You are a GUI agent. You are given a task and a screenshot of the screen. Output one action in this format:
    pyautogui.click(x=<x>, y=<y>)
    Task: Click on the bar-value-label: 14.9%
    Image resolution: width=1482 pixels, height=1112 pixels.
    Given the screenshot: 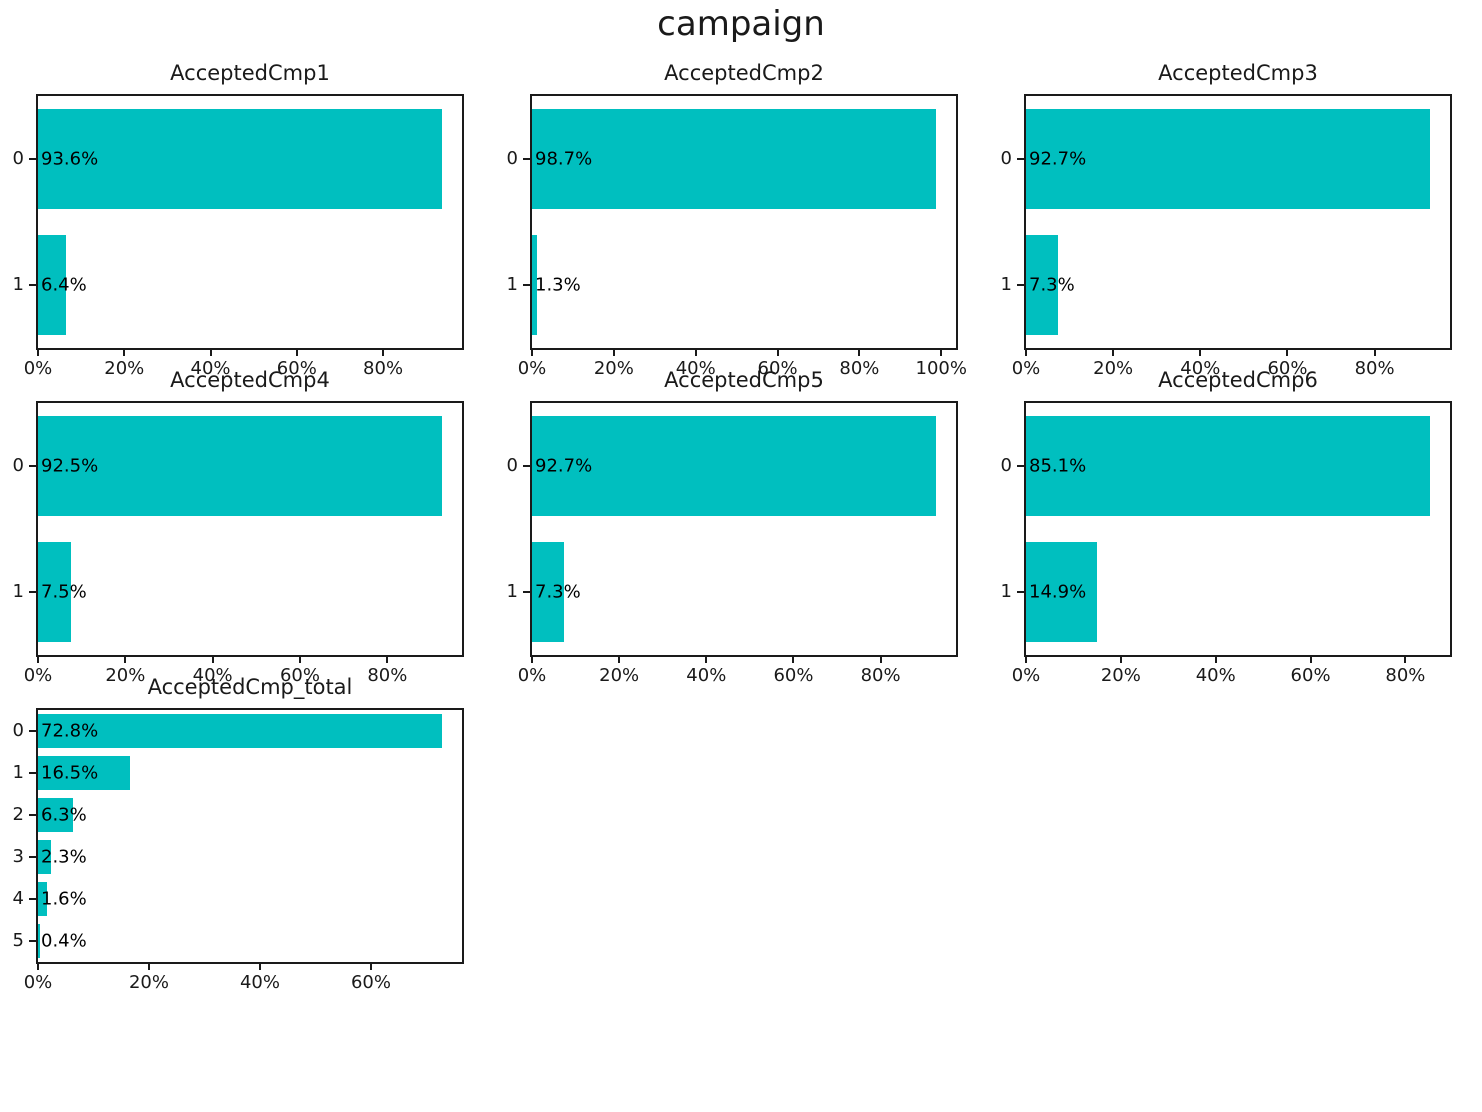 What is the action you would take?
    pyautogui.click(x=1058, y=592)
    